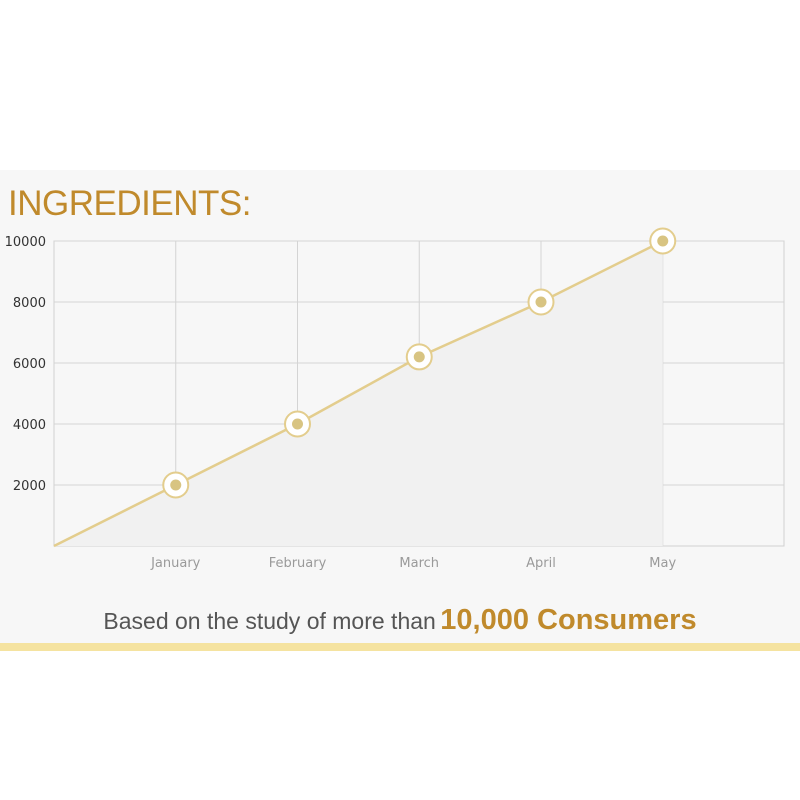 Image resolution: width=800 pixels, height=800 pixels. I want to click on data-point-may, so click(663, 241).